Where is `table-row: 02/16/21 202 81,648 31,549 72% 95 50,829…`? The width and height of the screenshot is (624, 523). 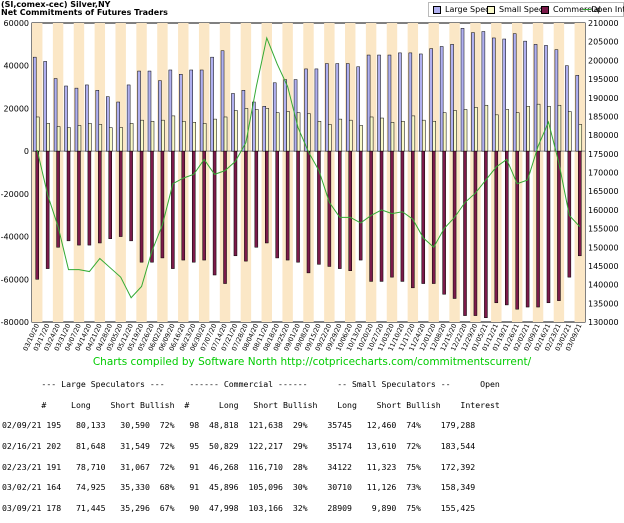
table-row: 02/16/21 202 81,648 31,549 72% 95 50,829… is located at coordinates (239, 446).